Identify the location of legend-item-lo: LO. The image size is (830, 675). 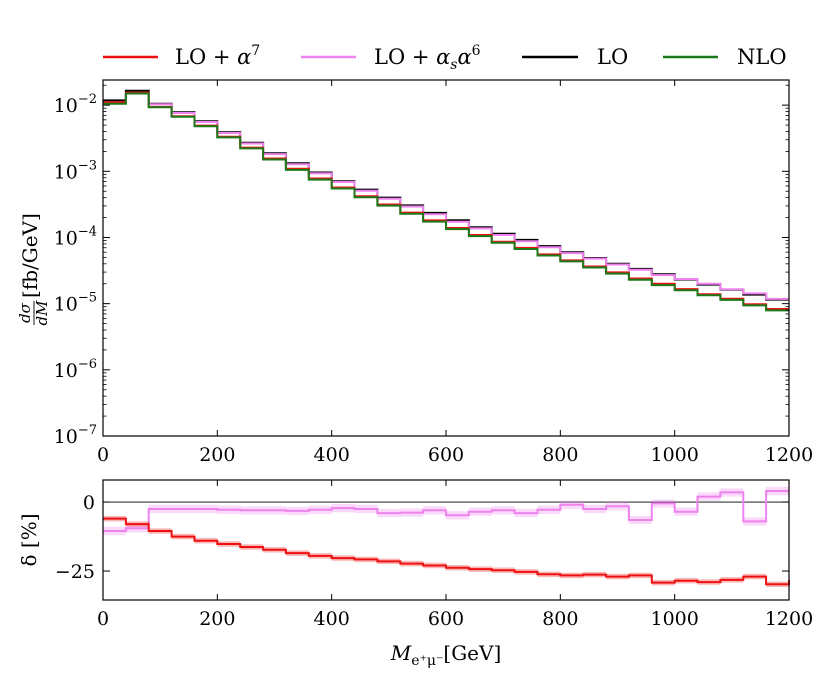
(575, 57).